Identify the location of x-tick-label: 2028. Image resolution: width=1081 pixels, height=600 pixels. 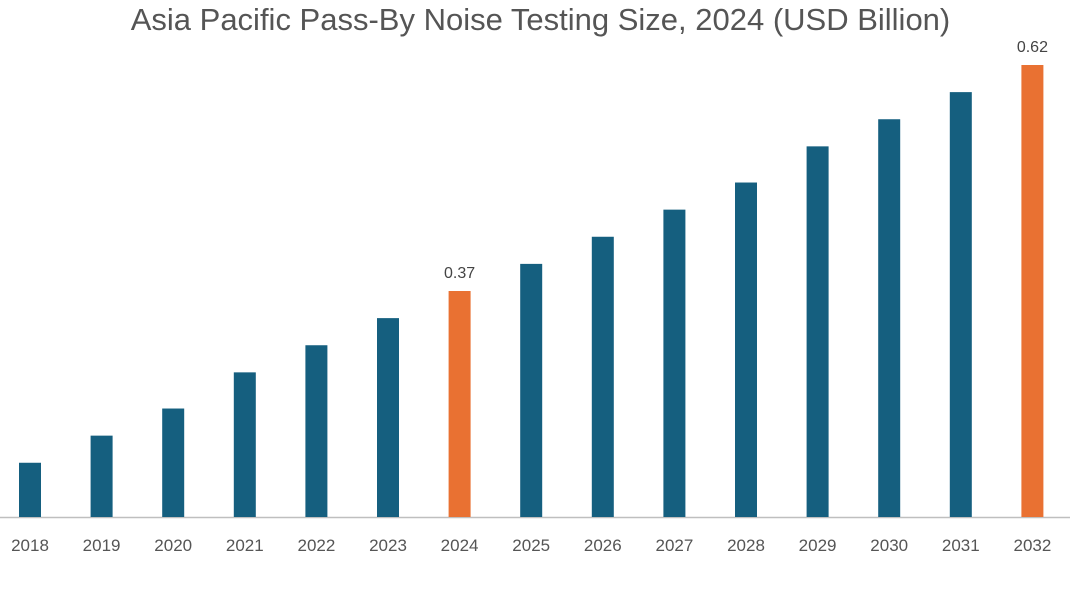
(746, 545).